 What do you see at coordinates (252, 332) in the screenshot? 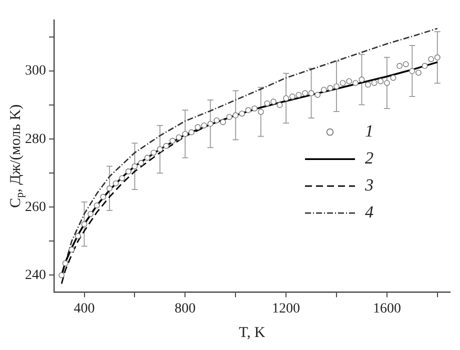
I see `x-axis-title: T, K` at bounding box center [252, 332].